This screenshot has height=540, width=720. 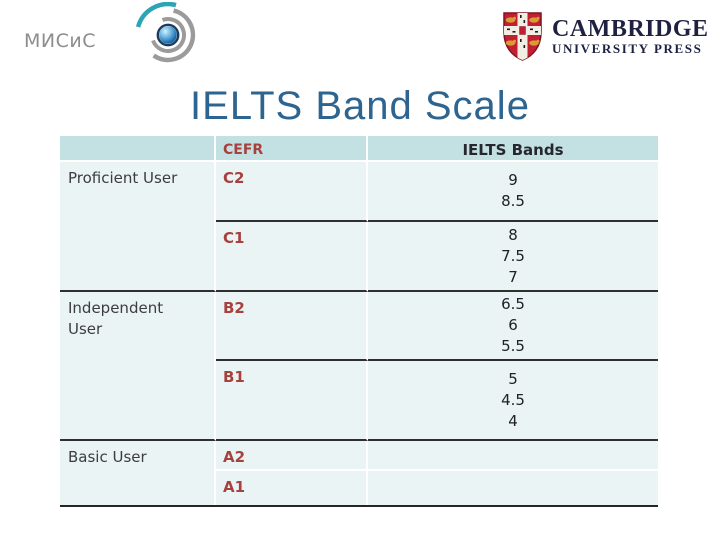 What do you see at coordinates (513, 488) in the screenshot?
I see `band-values-a1` at bounding box center [513, 488].